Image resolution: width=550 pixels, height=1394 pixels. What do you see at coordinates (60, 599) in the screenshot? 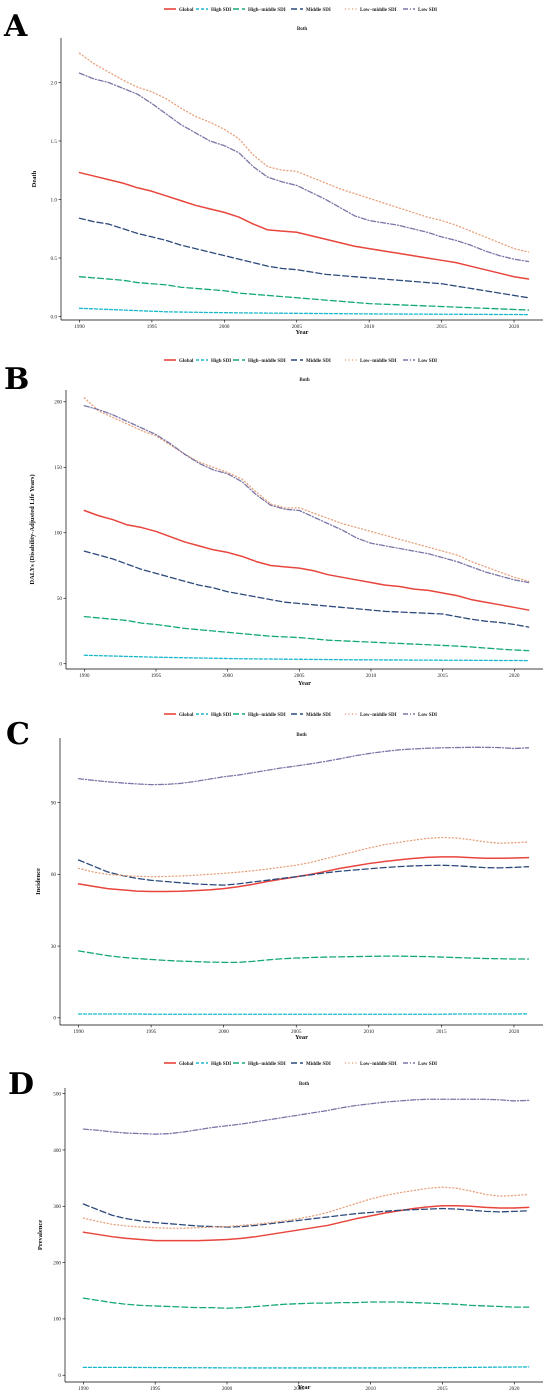
I see `y-tick-label: 50` at bounding box center [60, 599].